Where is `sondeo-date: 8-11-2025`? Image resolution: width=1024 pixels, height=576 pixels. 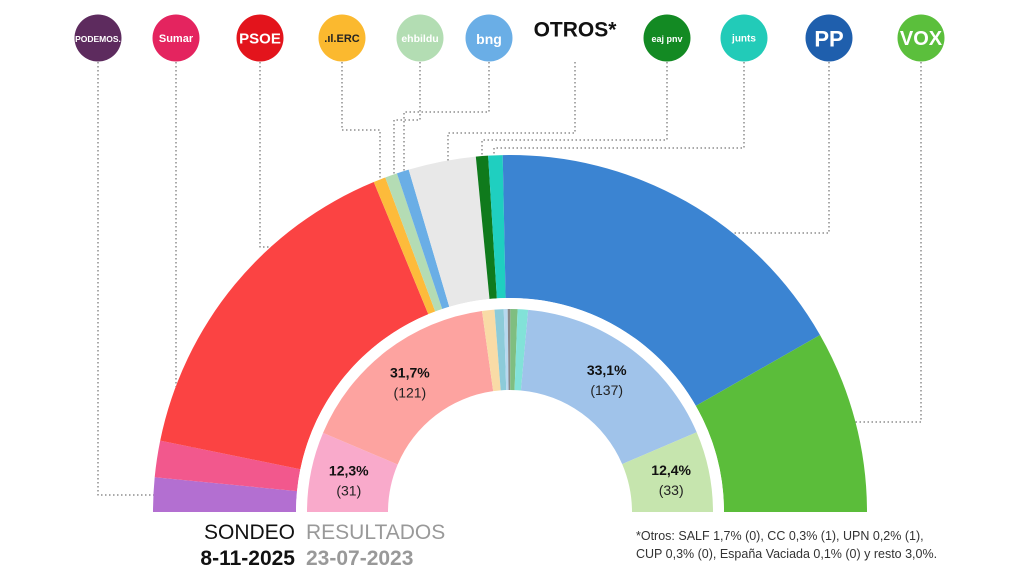
sondeo-date: 8-11-2025 is located at coordinates (247, 558).